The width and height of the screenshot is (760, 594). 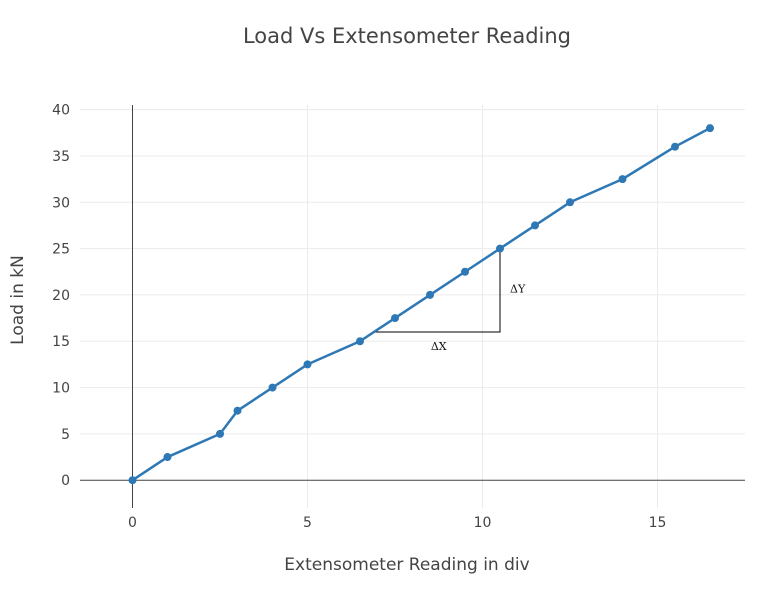 What do you see at coordinates (61, 342) in the screenshot?
I see `y-tick-label: 15` at bounding box center [61, 342].